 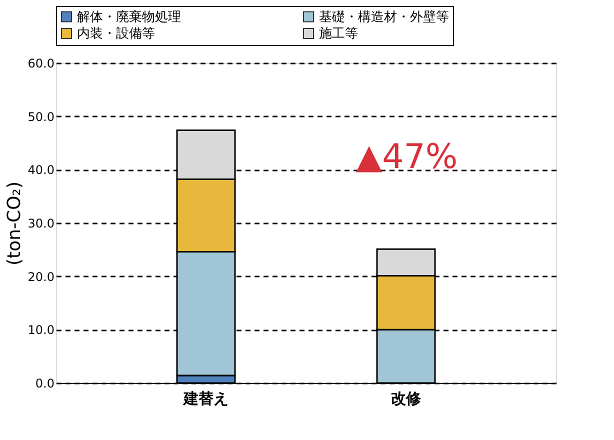 I want to click on annotation: ▲47%, so click(x=407, y=157).